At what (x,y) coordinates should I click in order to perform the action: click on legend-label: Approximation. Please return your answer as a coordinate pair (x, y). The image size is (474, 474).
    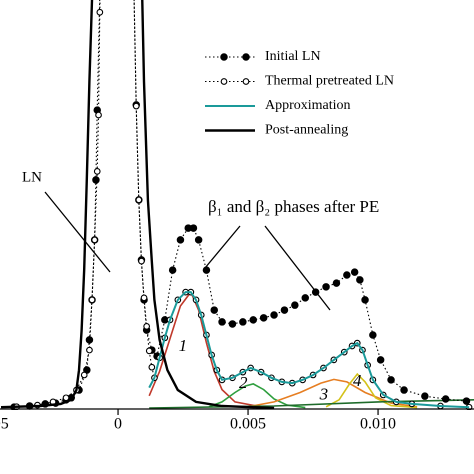
    Looking at the image, I should click on (308, 105).